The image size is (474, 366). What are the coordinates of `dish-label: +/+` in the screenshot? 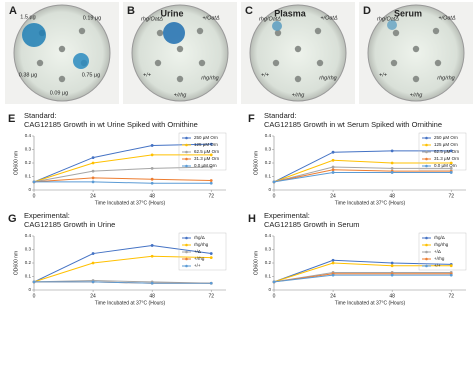 It's located at (147, 75).